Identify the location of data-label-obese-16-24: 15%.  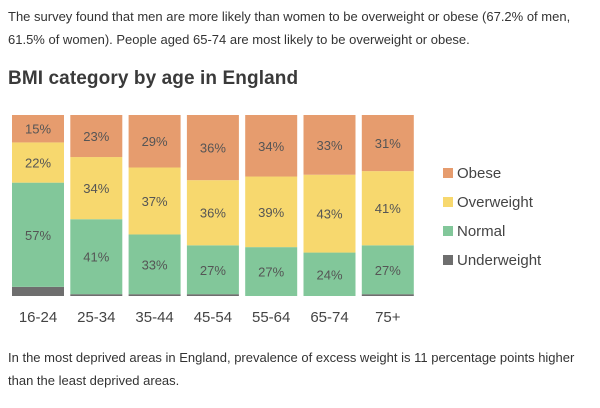
(38, 129).